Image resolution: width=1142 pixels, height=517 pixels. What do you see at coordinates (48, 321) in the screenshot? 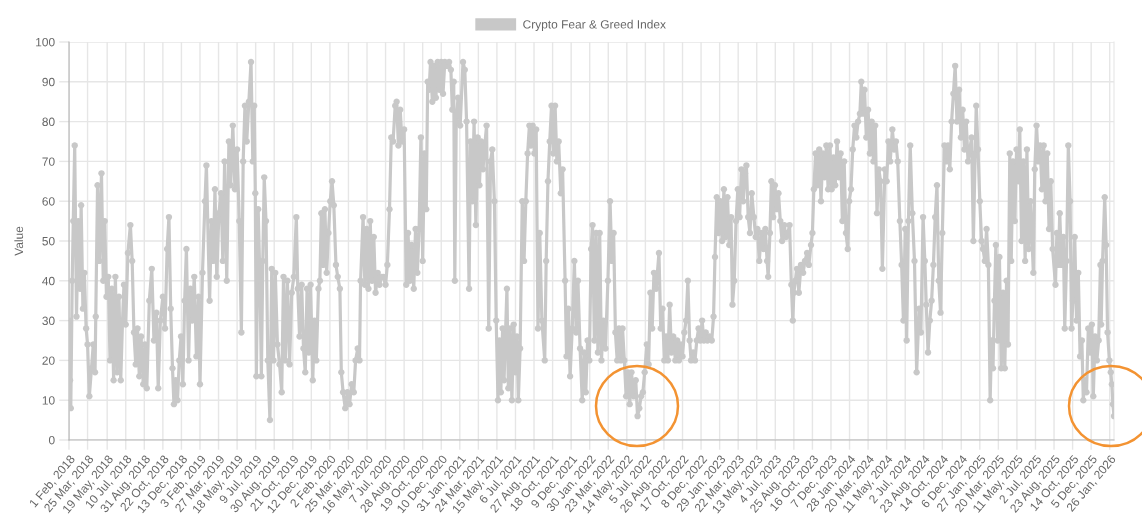
I see `y-tick-label: 30` at bounding box center [48, 321].